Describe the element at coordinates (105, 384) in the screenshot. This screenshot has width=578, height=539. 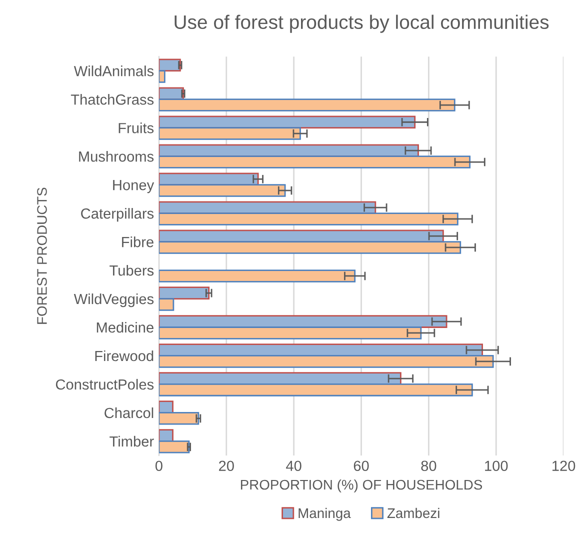
I see `y-tick-label: ConstructPoles` at that location.